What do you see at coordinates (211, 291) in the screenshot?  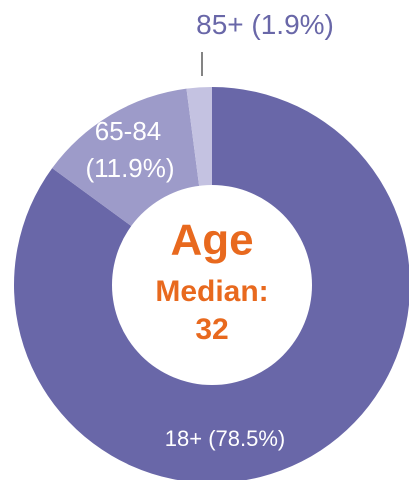 I see `median-label: Median:` at bounding box center [211, 291].